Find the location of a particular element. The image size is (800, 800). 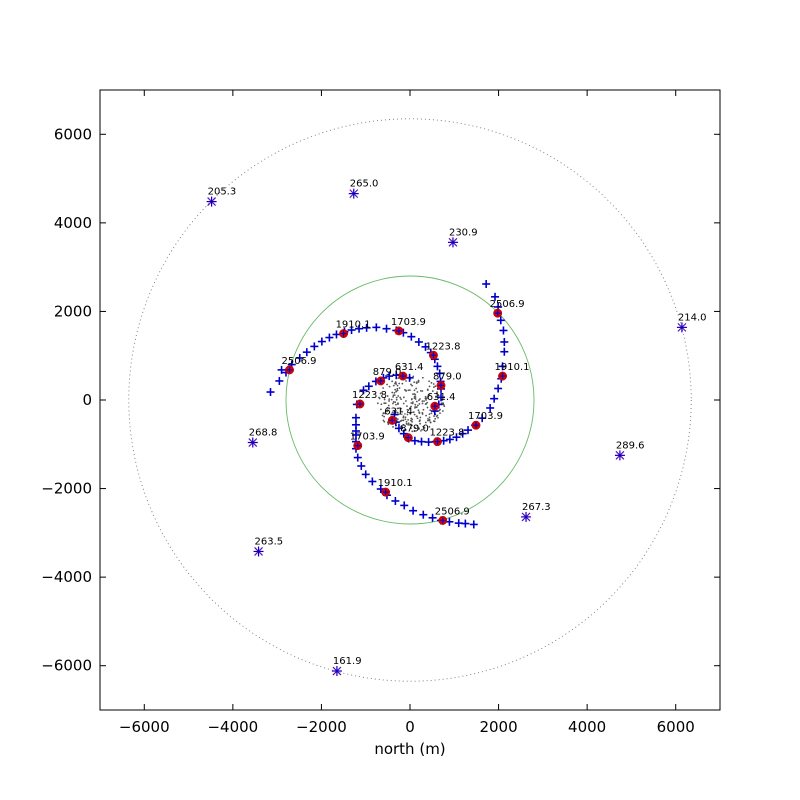

outer-point-label: 205.3 is located at coordinates (222, 192).